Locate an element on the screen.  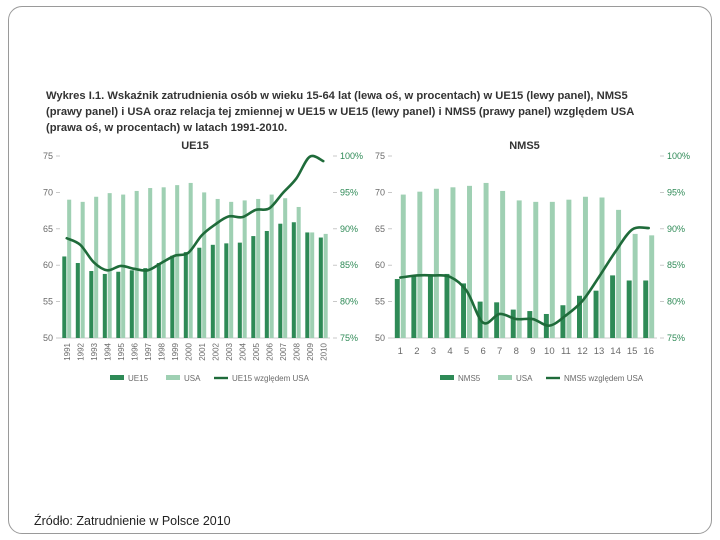
x-tick-label: 2007 is located at coordinates (283, 351).